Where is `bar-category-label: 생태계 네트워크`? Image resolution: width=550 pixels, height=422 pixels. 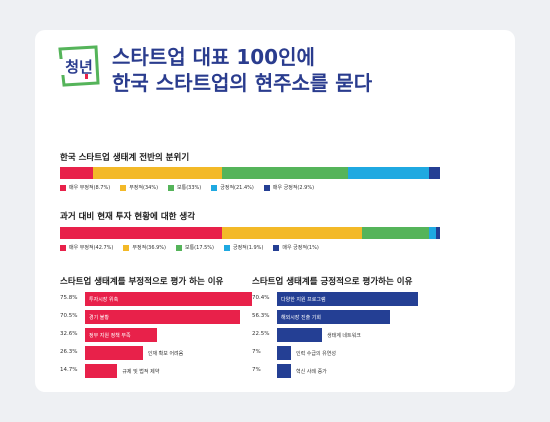 bar-category-label: 생태계 네트워크 is located at coordinates (344, 336).